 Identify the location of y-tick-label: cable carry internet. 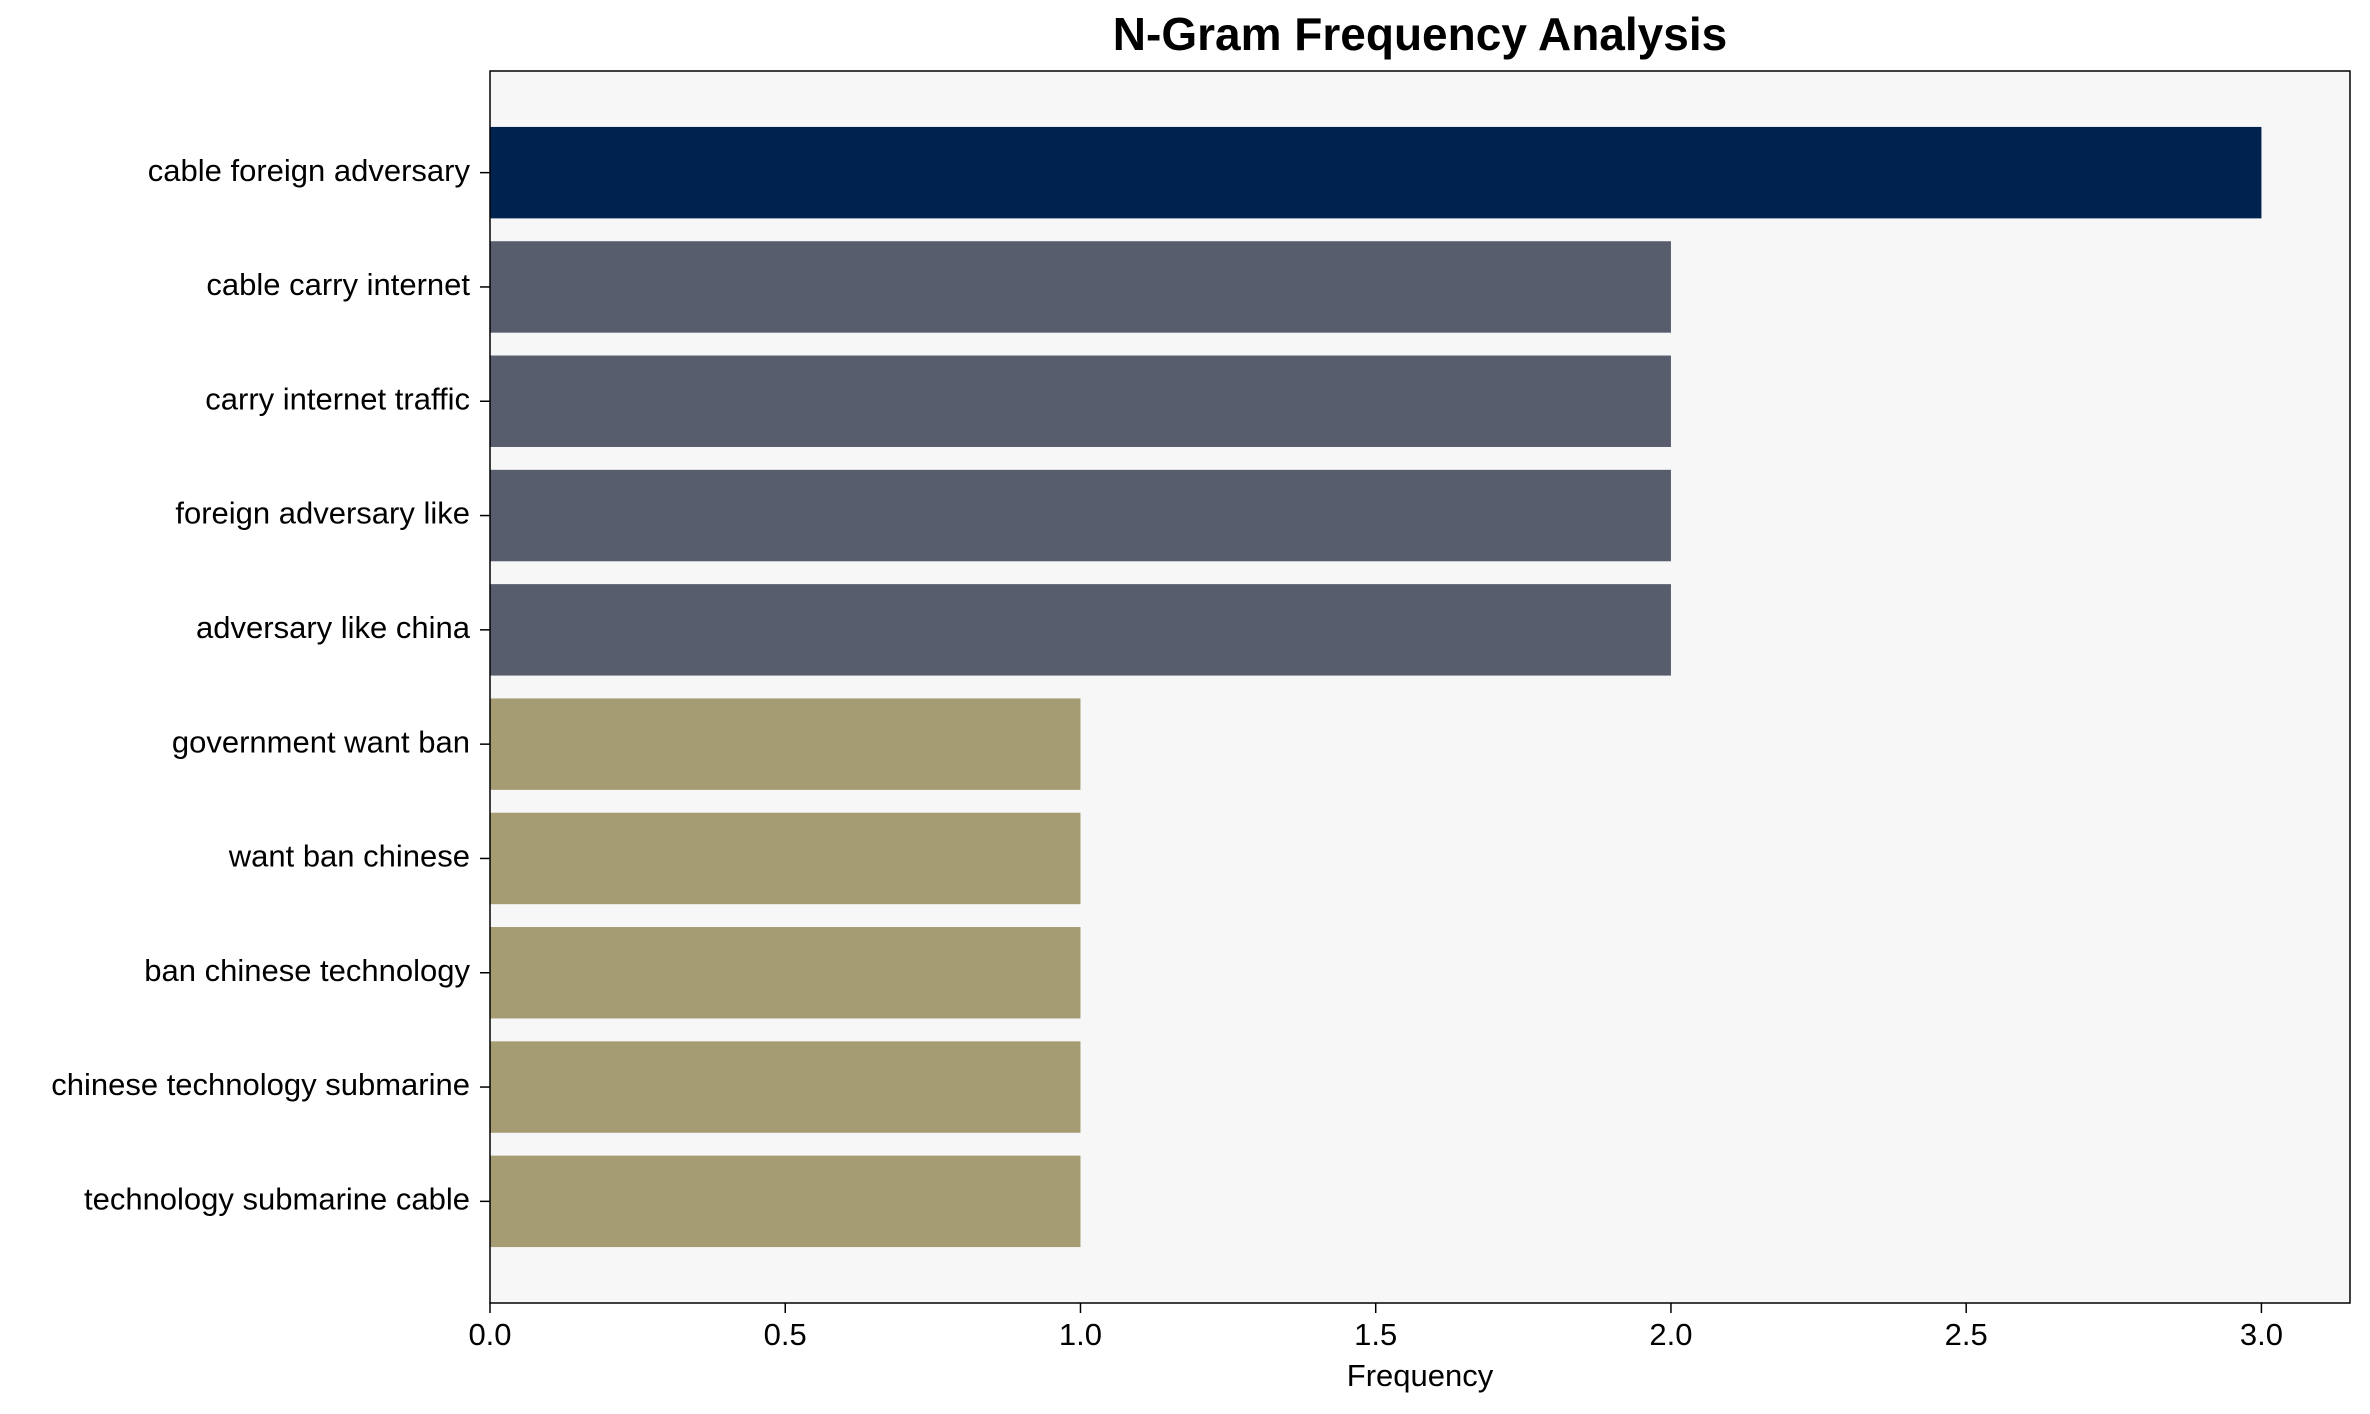
(338, 284).